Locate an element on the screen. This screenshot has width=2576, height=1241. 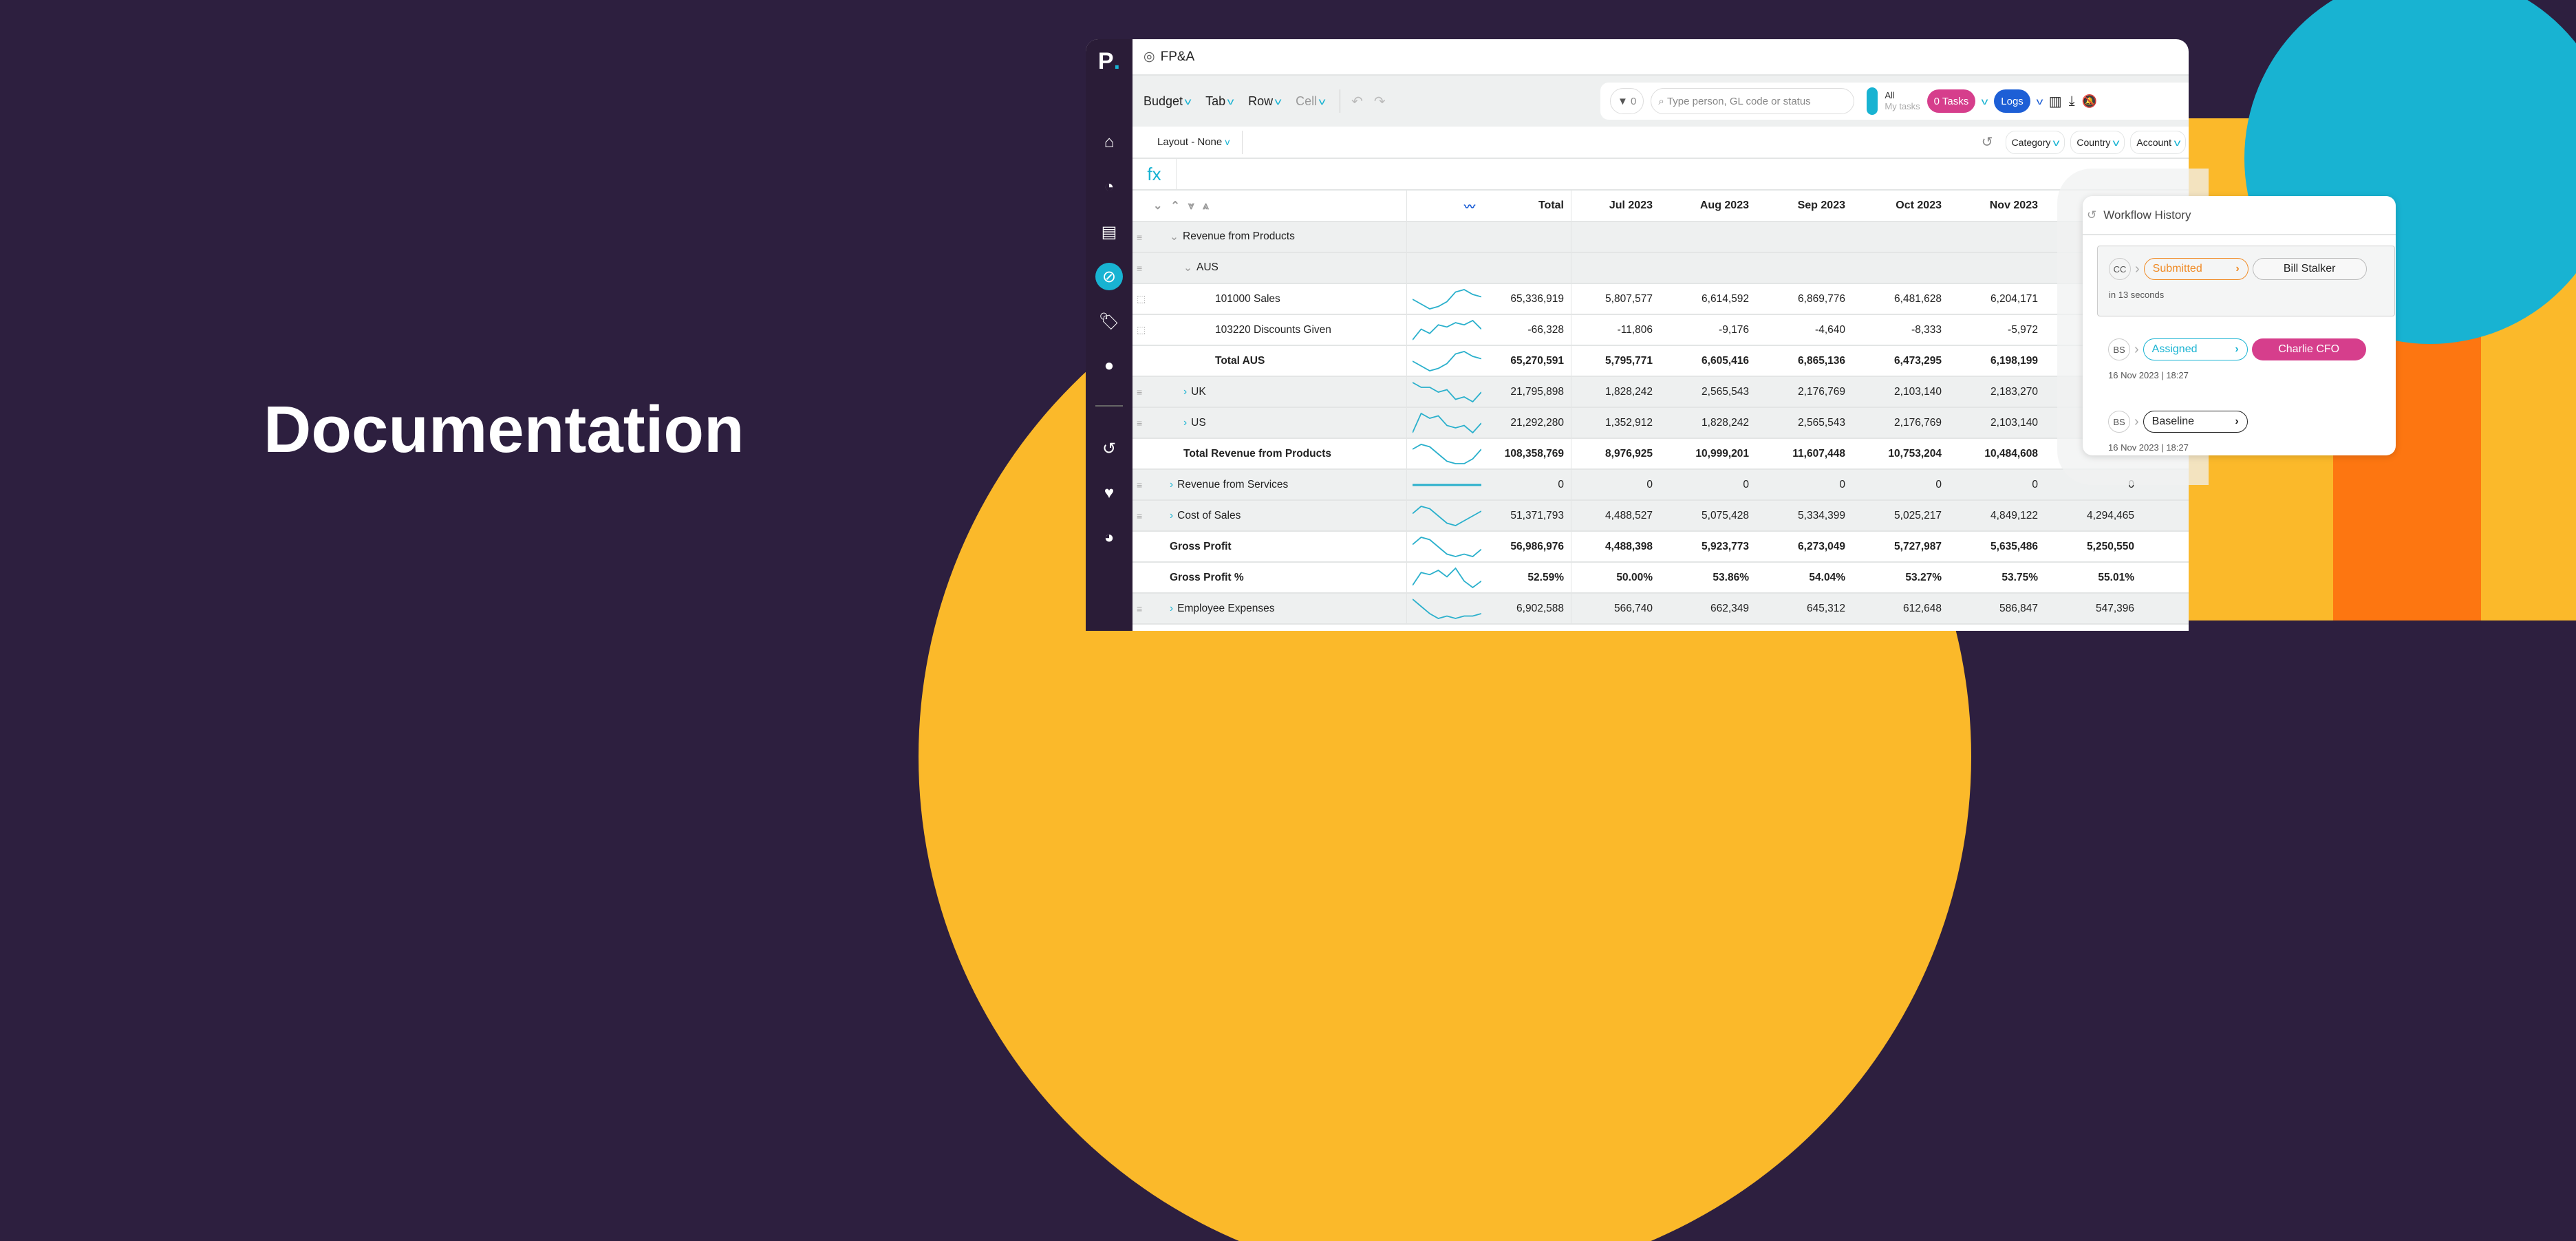
bell-off-icon: 🔕 is located at coordinates (2089, 101).